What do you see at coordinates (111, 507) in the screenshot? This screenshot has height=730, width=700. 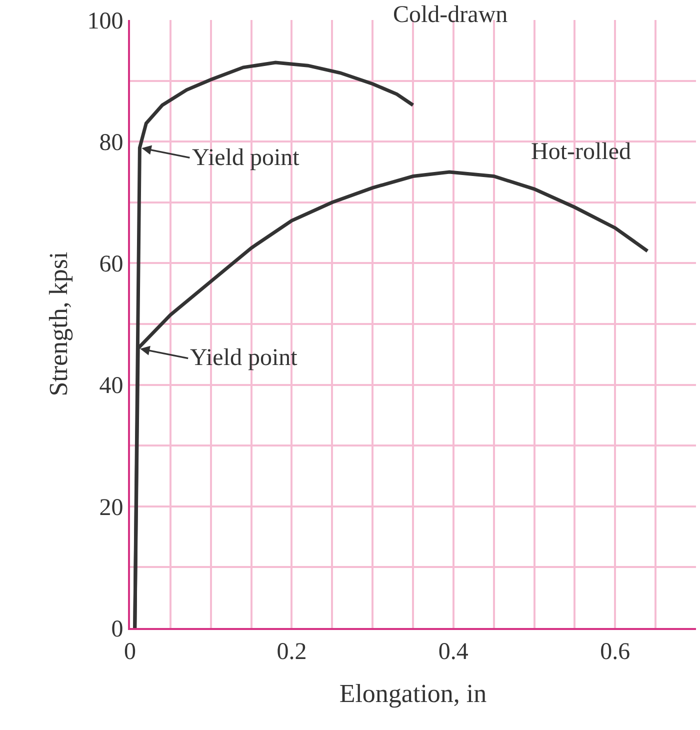 I see `y-tick-label: 20` at bounding box center [111, 507].